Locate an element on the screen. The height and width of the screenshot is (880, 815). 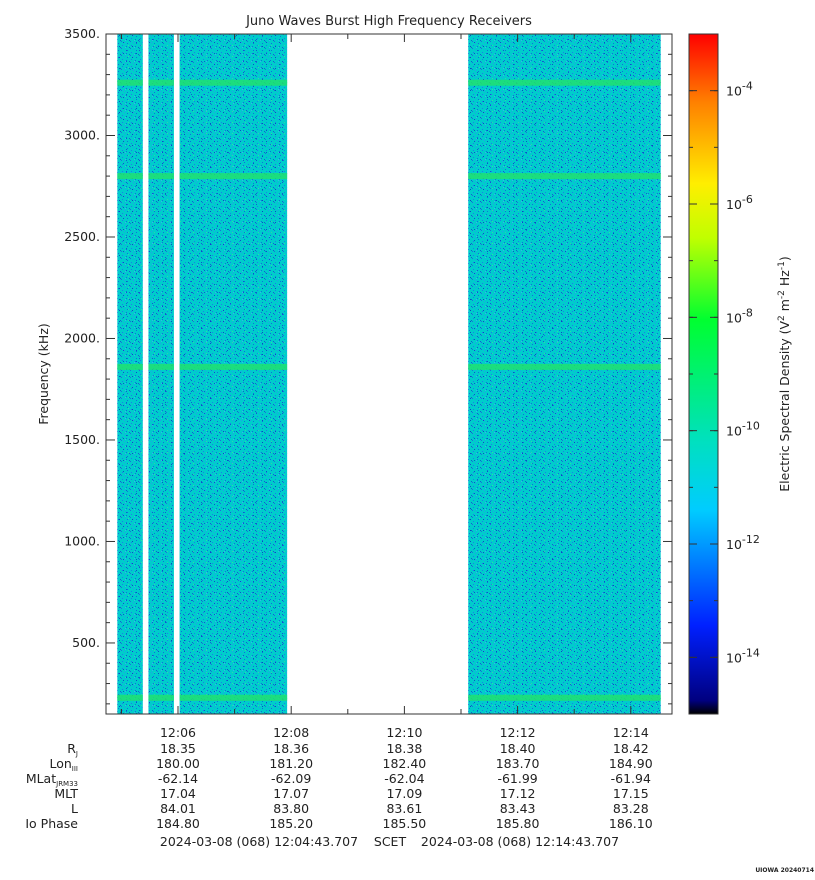
footer-scet-label: SCET is located at coordinates (390, 841).